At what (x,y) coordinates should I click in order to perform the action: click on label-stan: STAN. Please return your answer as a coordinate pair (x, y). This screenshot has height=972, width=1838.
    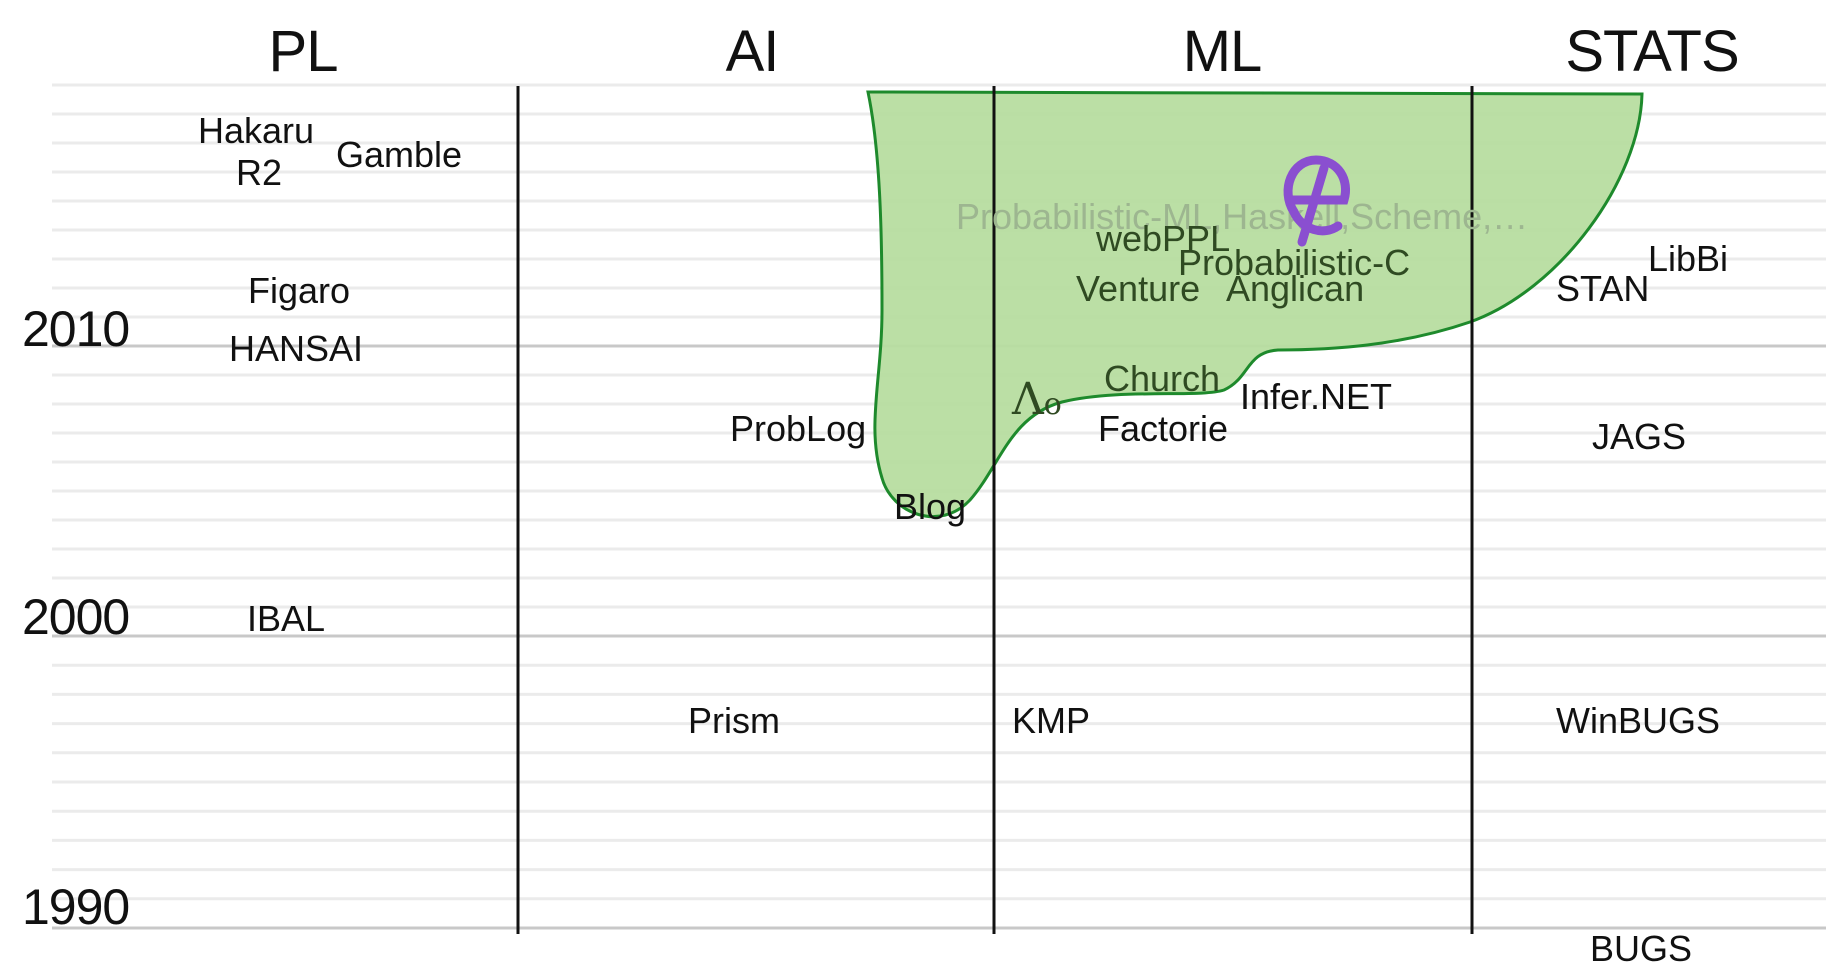
    Looking at the image, I should click on (1603, 288).